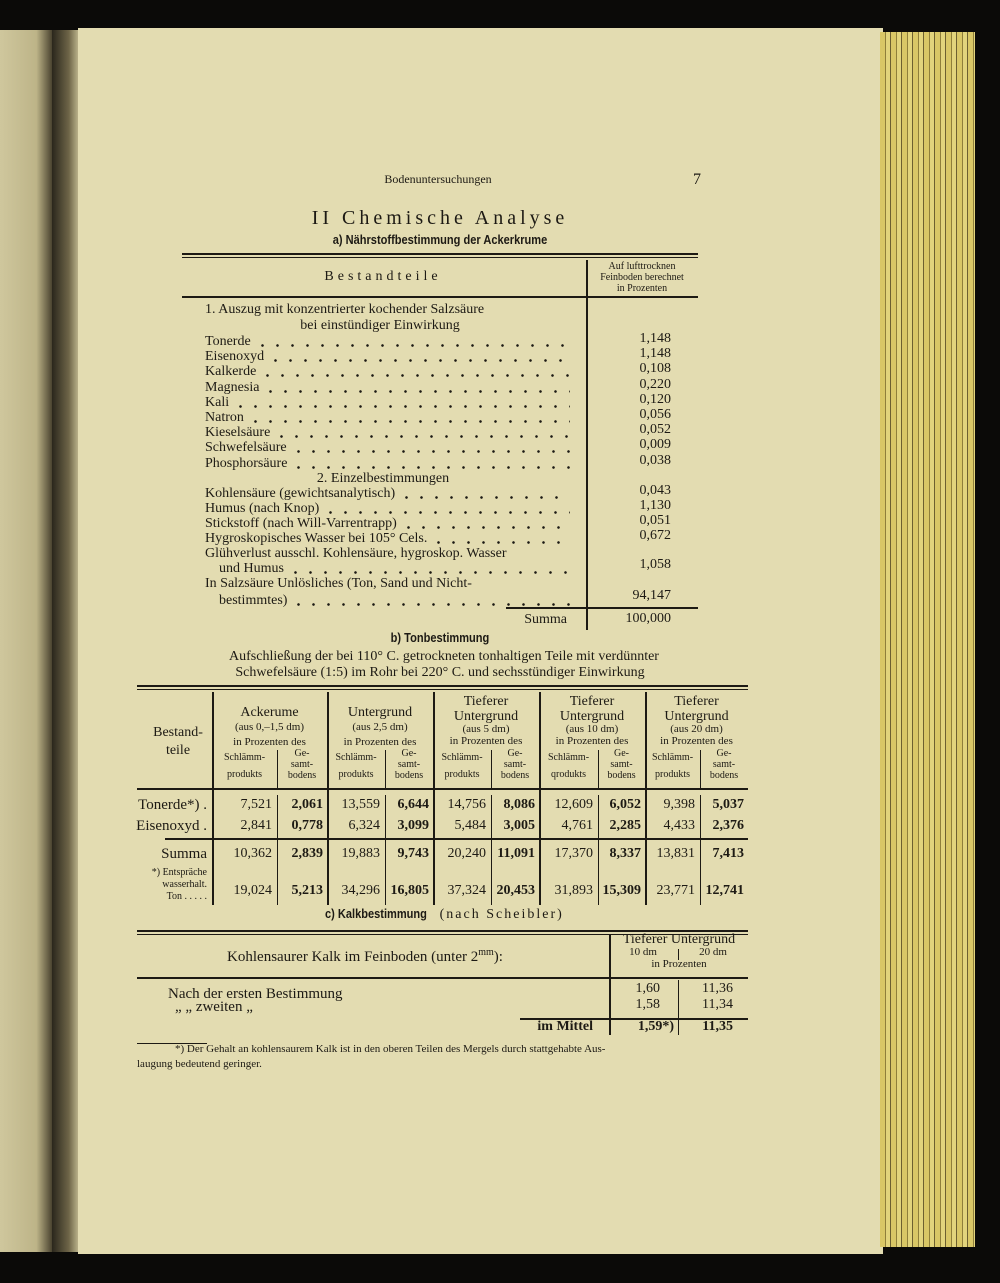 The width and height of the screenshot is (1000, 1283). What do you see at coordinates (199, 1064) in the screenshot?
I see `footnote-text: laugung bedeutend geringer.` at bounding box center [199, 1064].